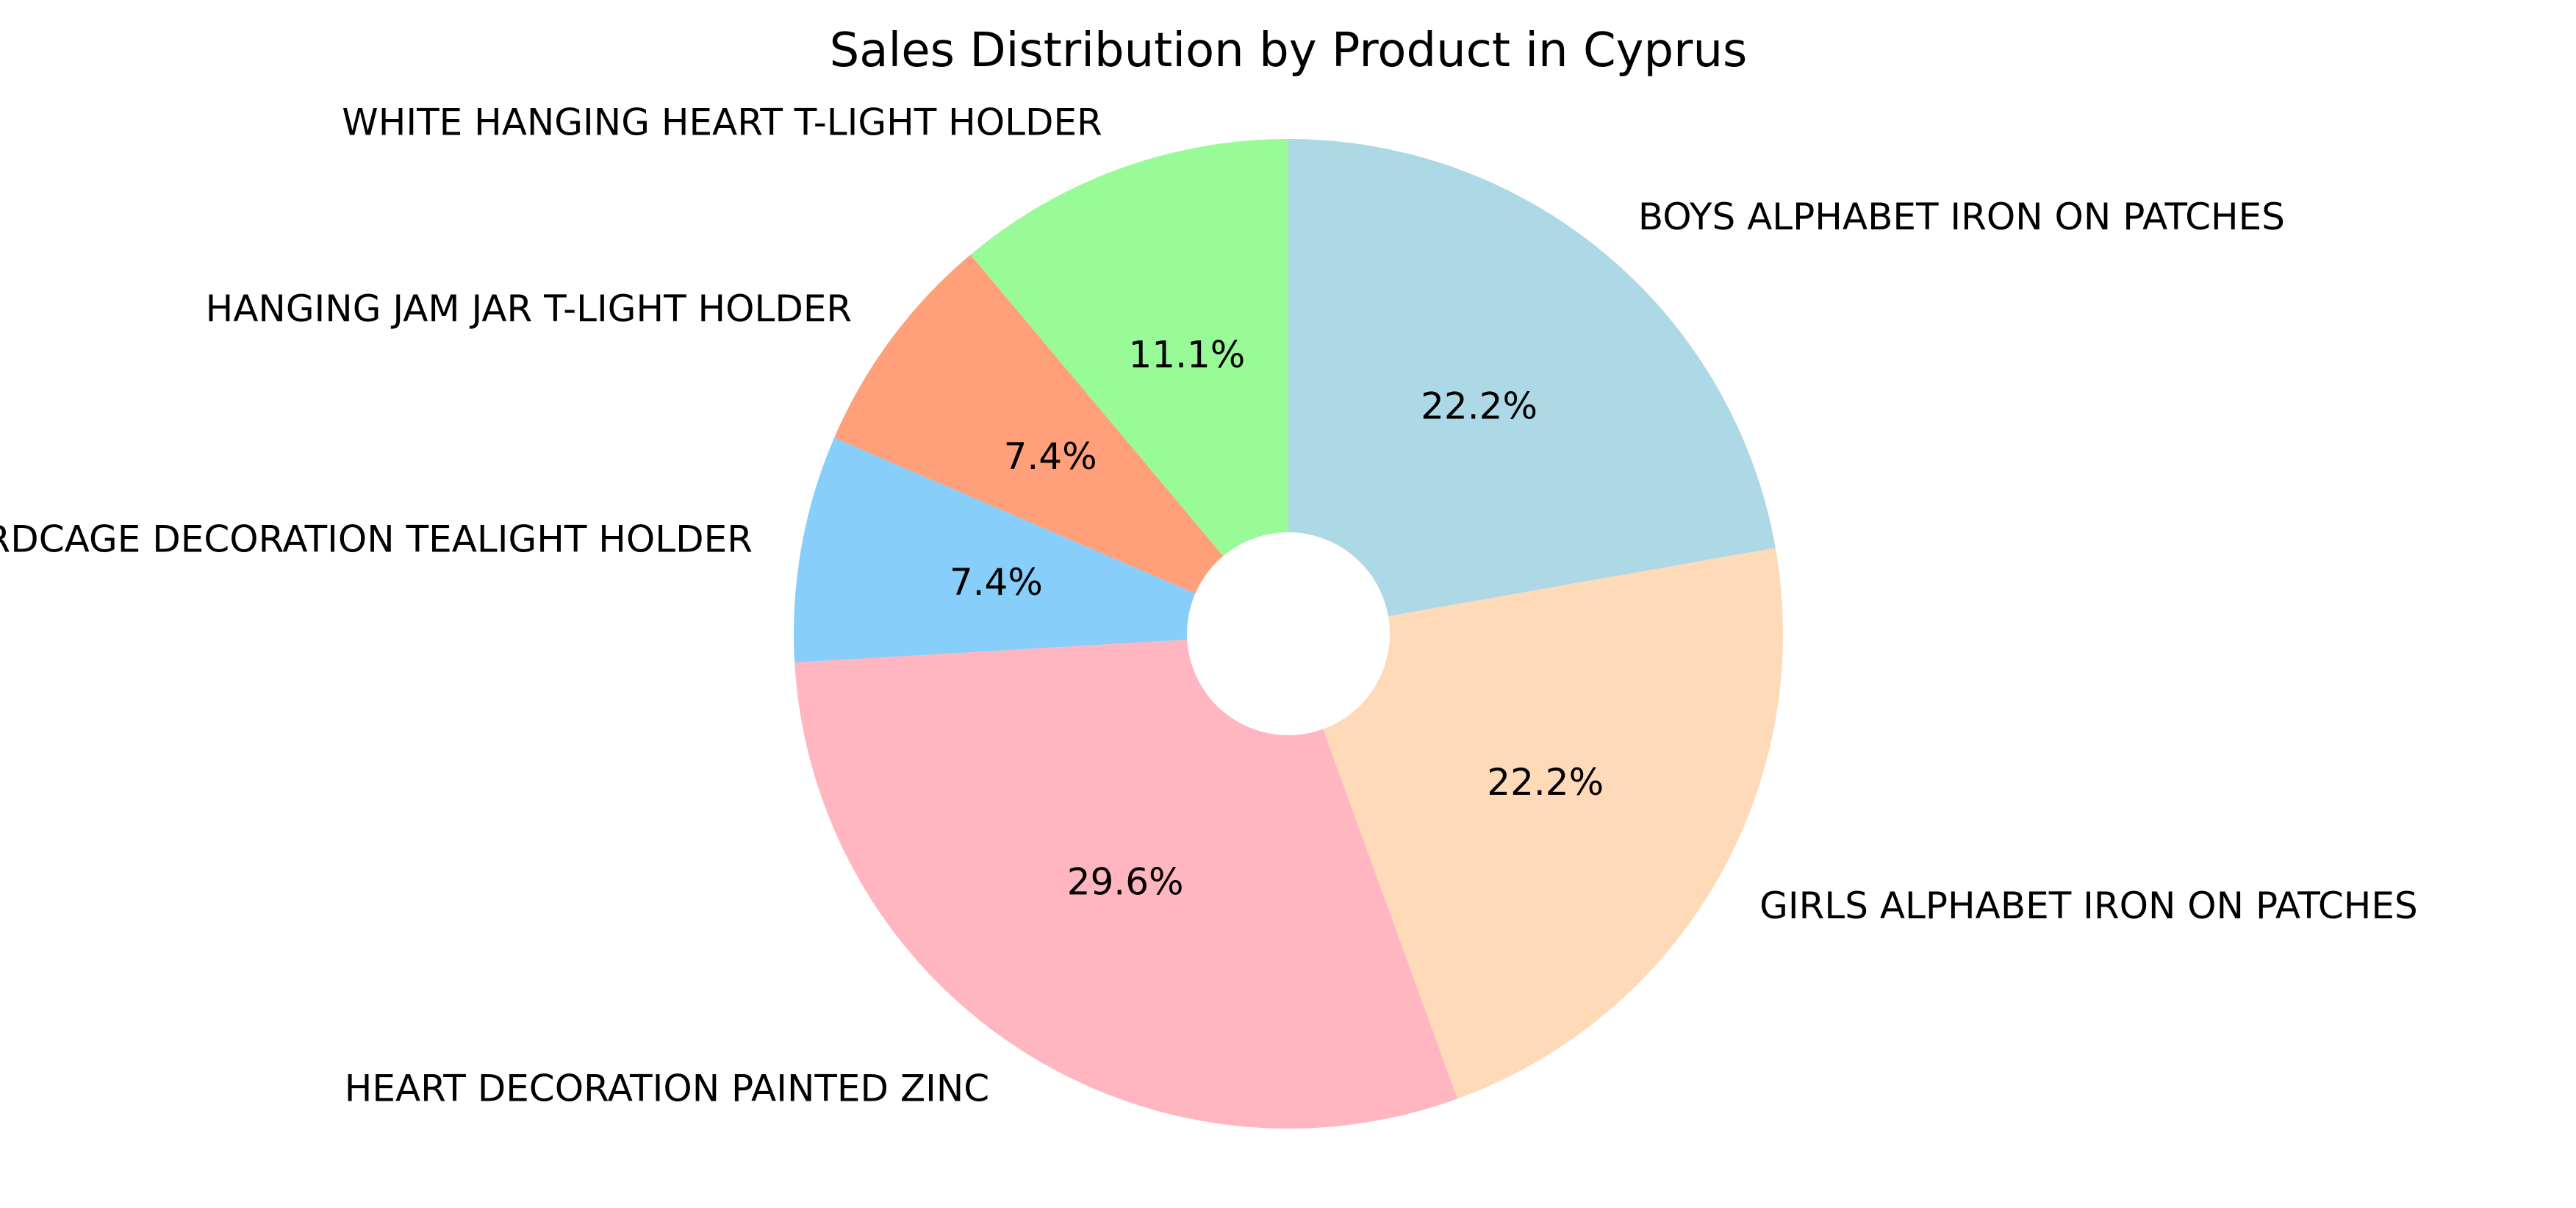 The width and height of the screenshot is (2576, 1208). Describe the element at coordinates (376, 539) in the screenshot. I see `slice-category-label: BIRDCAGE DECORATION TEALIGHT HOLDER` at that location.